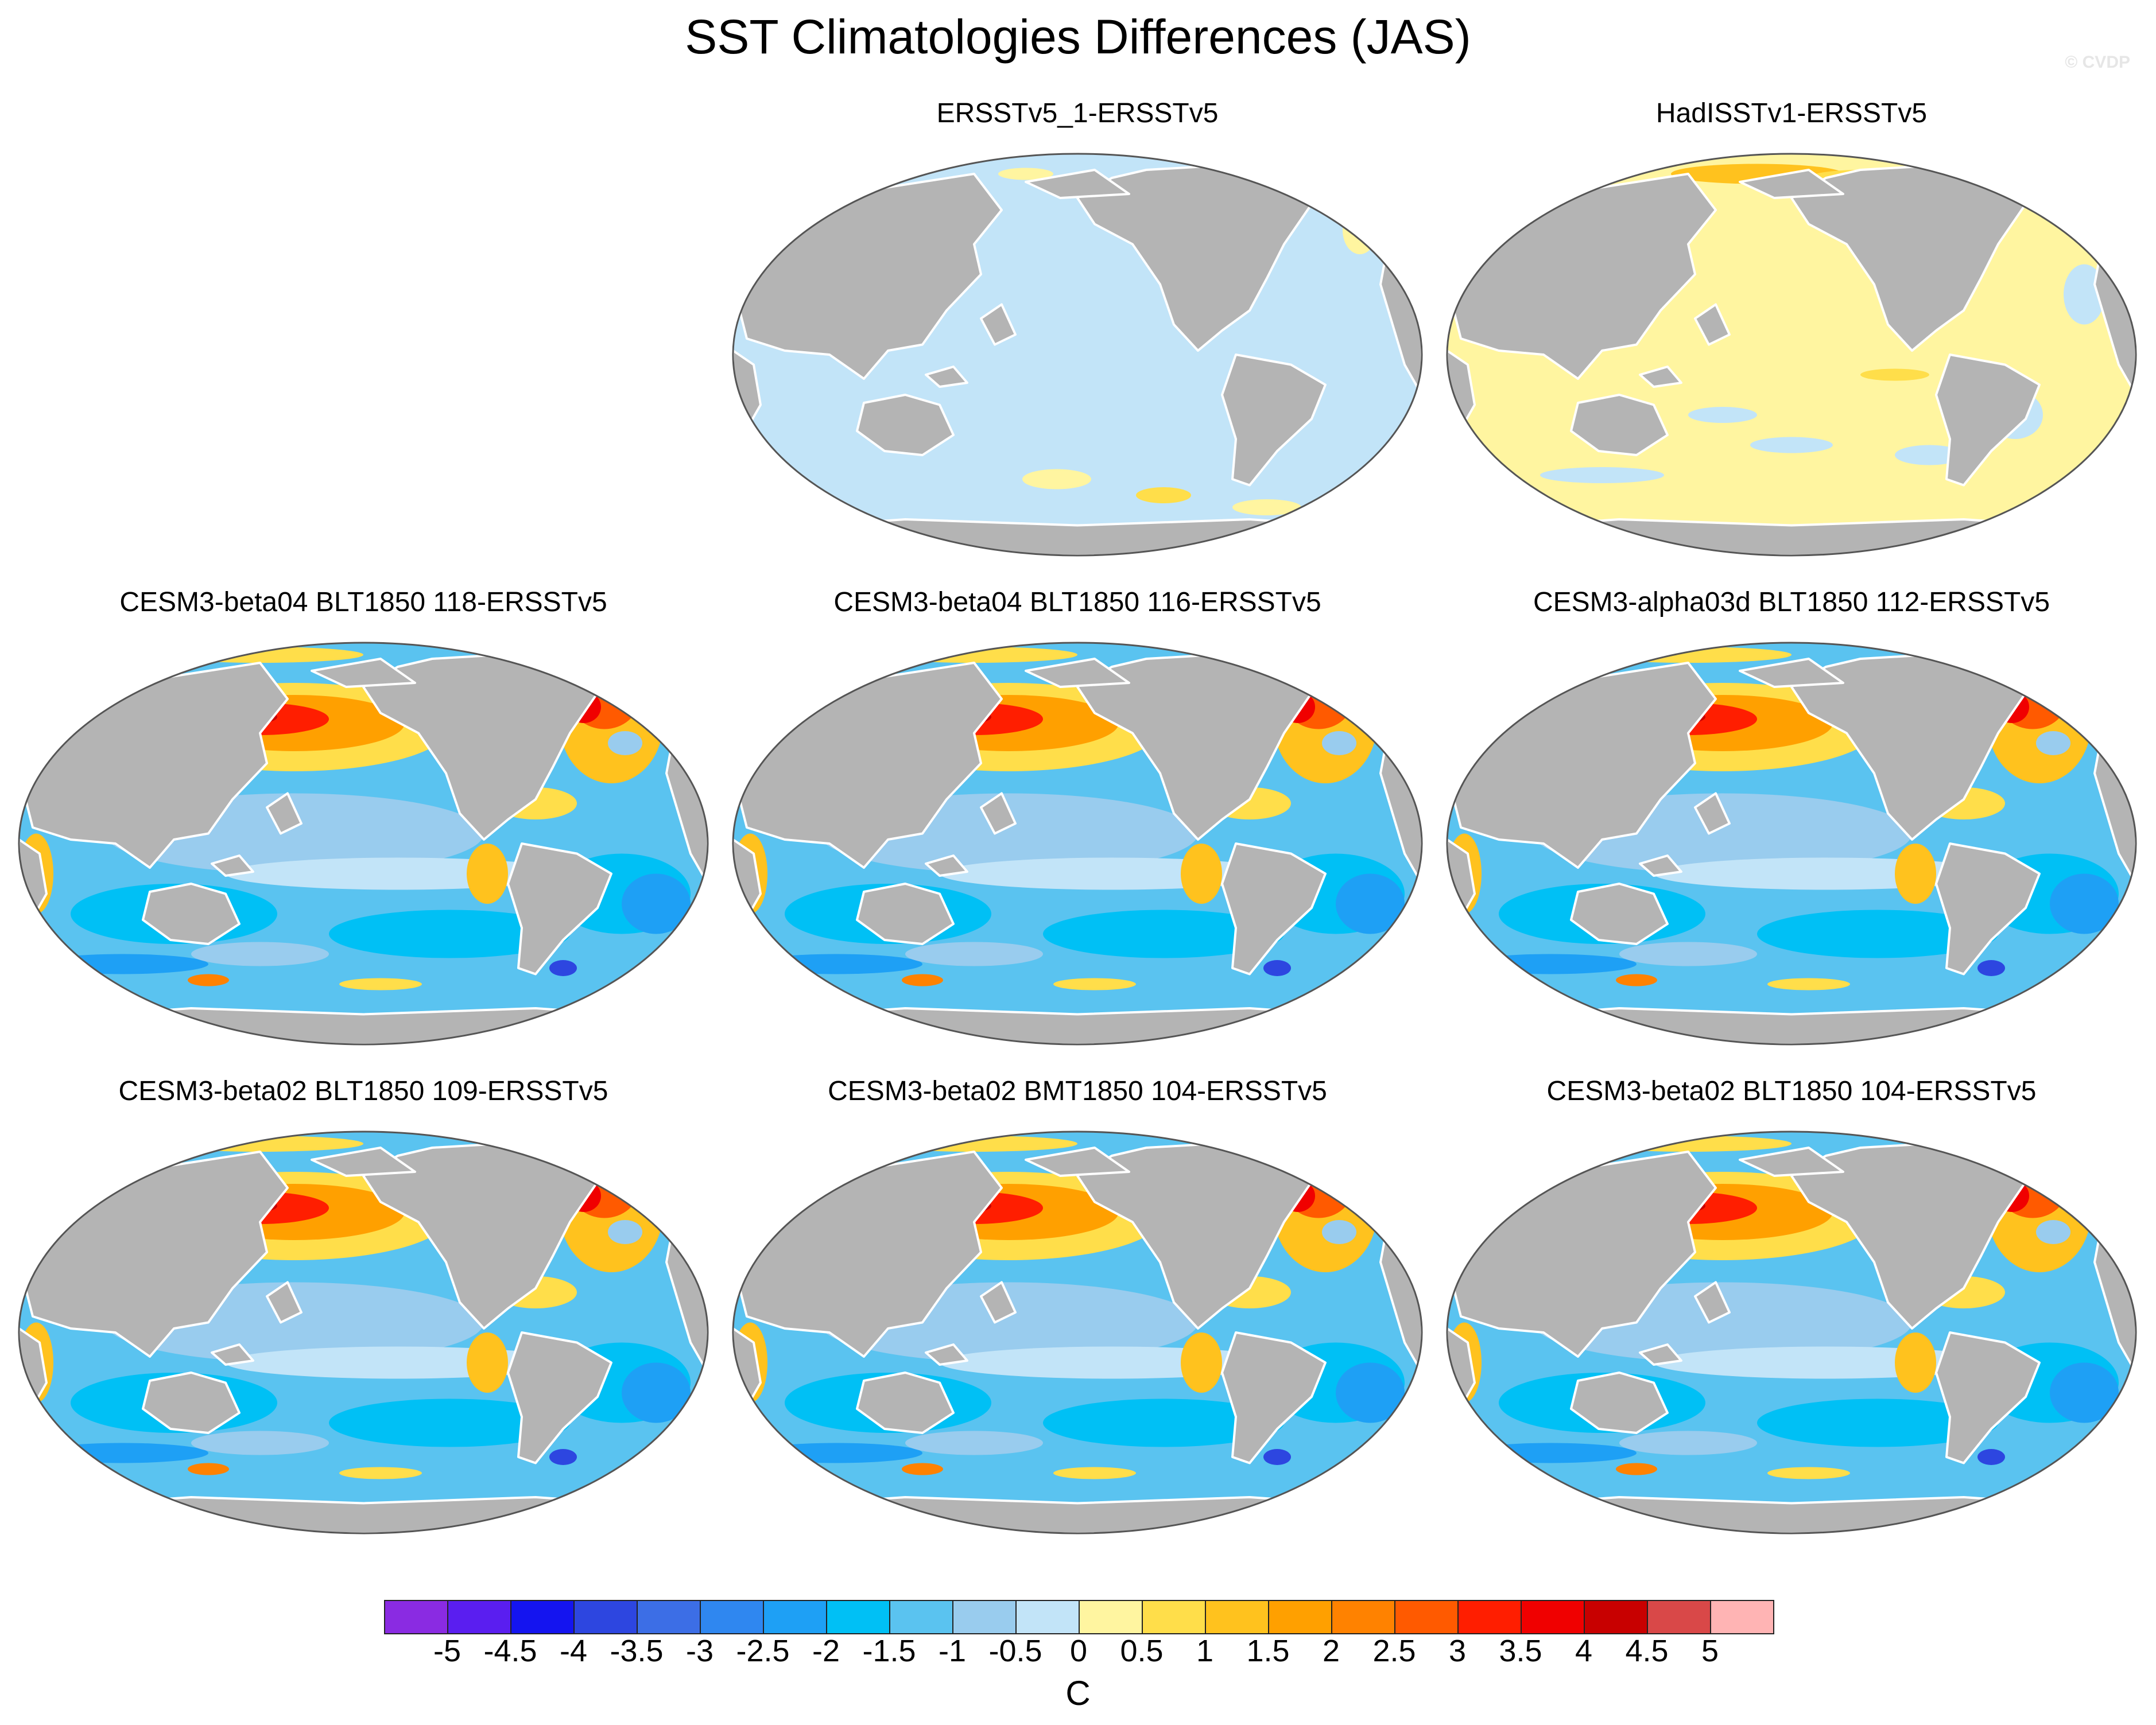  I want to click on map-panel-5: CESM3-alpha03d BLT1850 112-ERSSTv5, so click(1791, 829).